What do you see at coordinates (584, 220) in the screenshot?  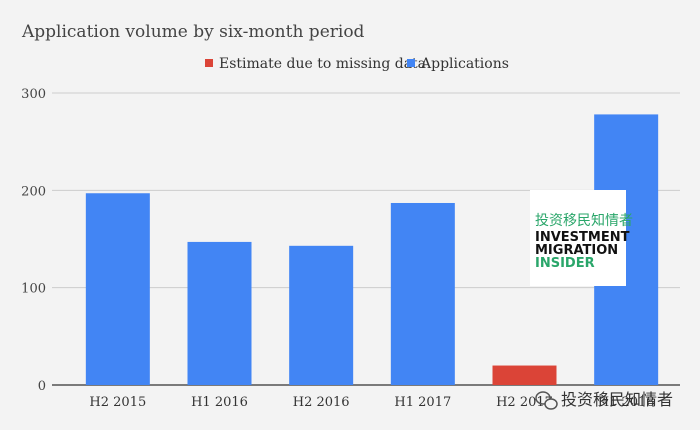 I see `watermark-chinese: 投资移民知情者` at bounding box center [584, 220].